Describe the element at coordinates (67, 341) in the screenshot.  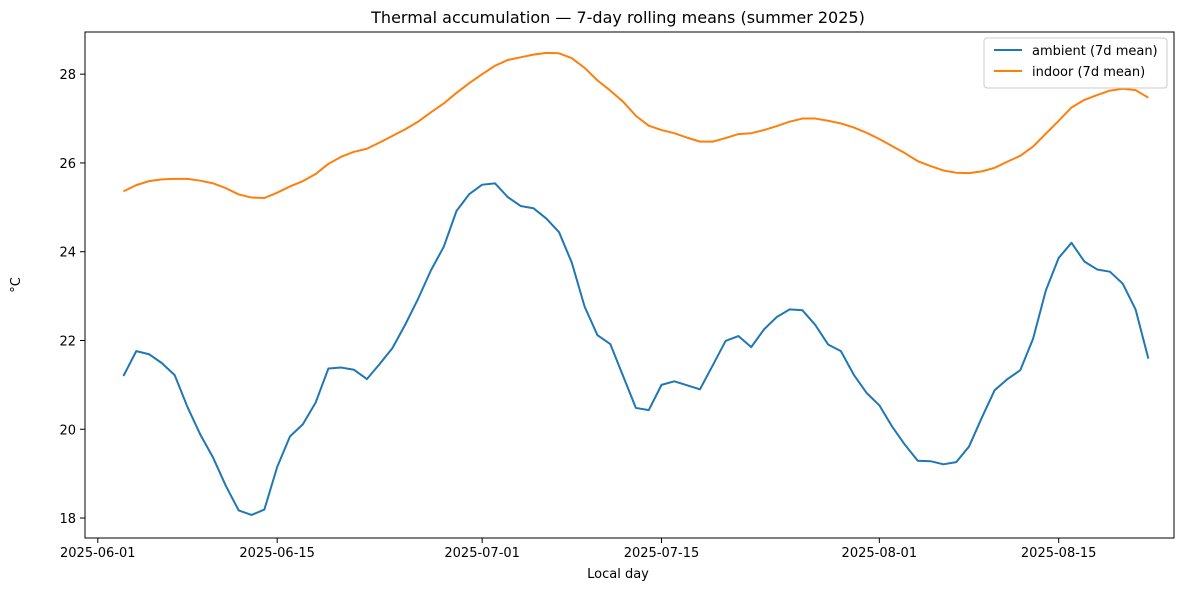
I see `y-tick-label: 22` at that location.